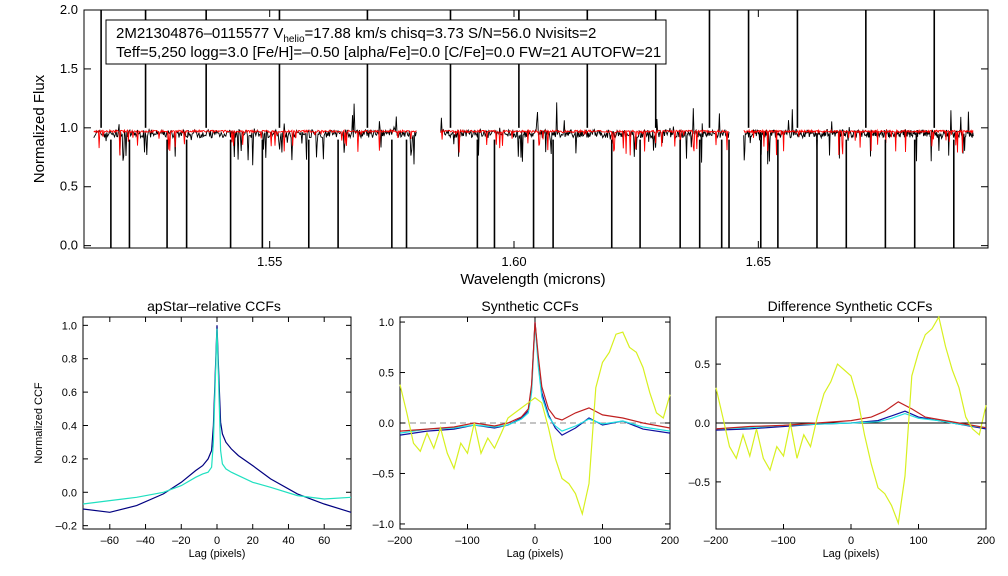 Image resolution: width=1008 pixels, height=576 pixels. Describe the element at coordinates (702, 424) in the screenshot. I see `difference-ytick-label: 0.0` at that location.